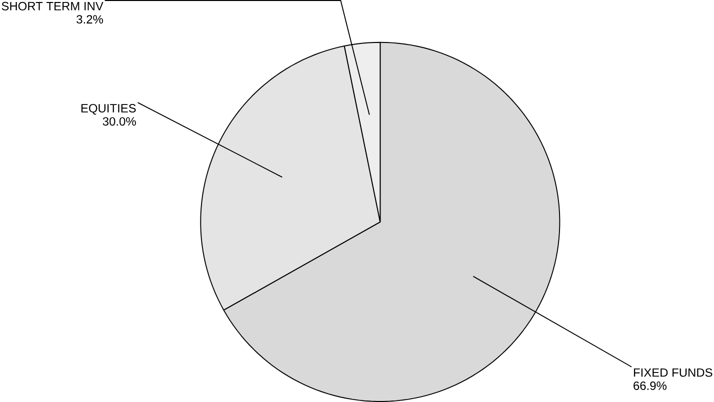 The width and height of the screenshot is (714, 402). Describe the element at coordinates (89, 19) in the screenshot. I see `data-label: 3.2%` at that location.